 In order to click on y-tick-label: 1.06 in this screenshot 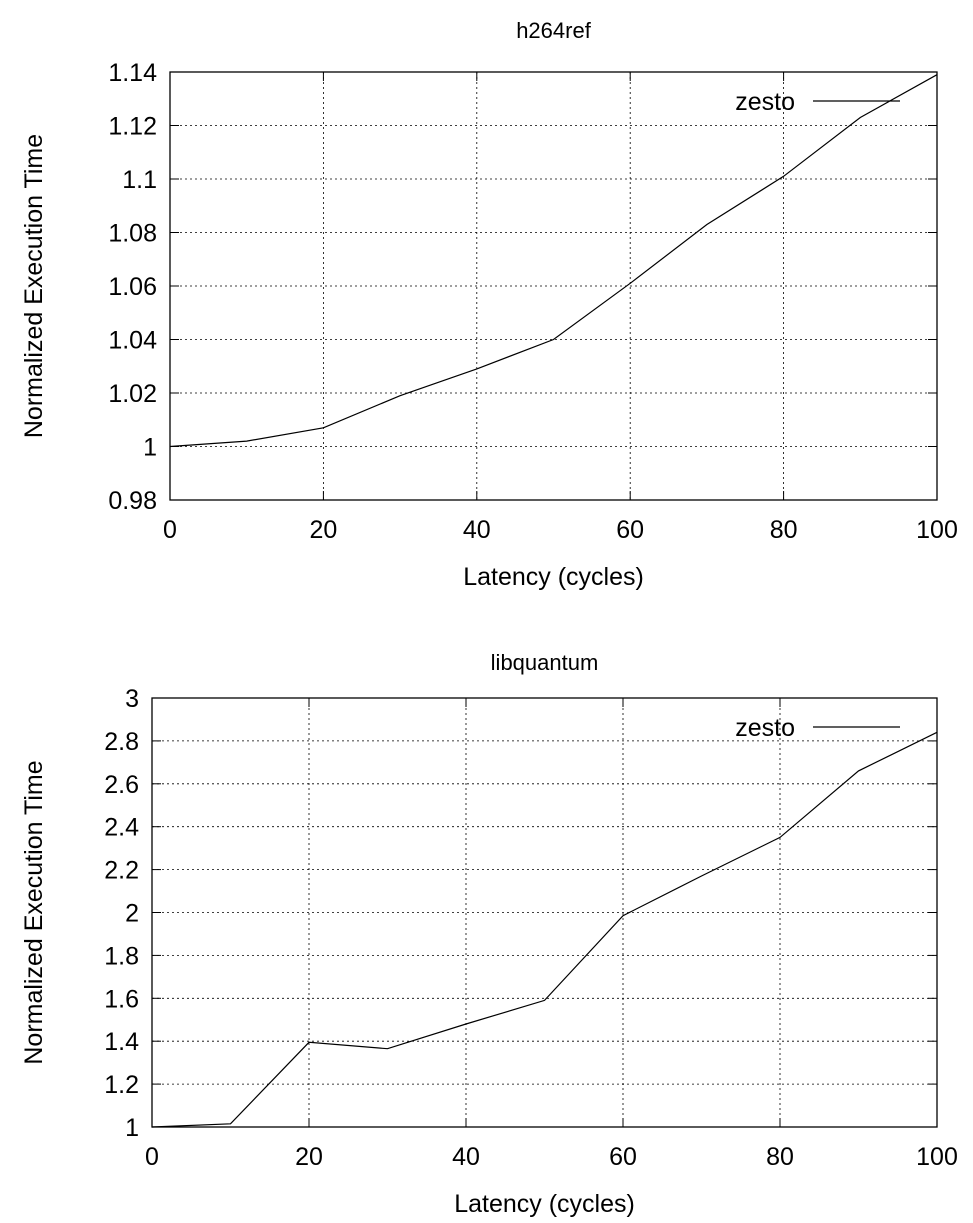, I will do `click(132, 287)`.